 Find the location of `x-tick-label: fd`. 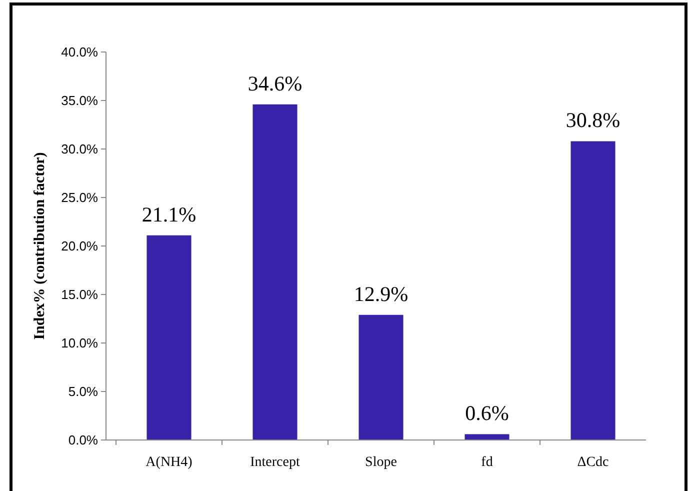

x-tick-label: fd is located at coordinates (487, 462).